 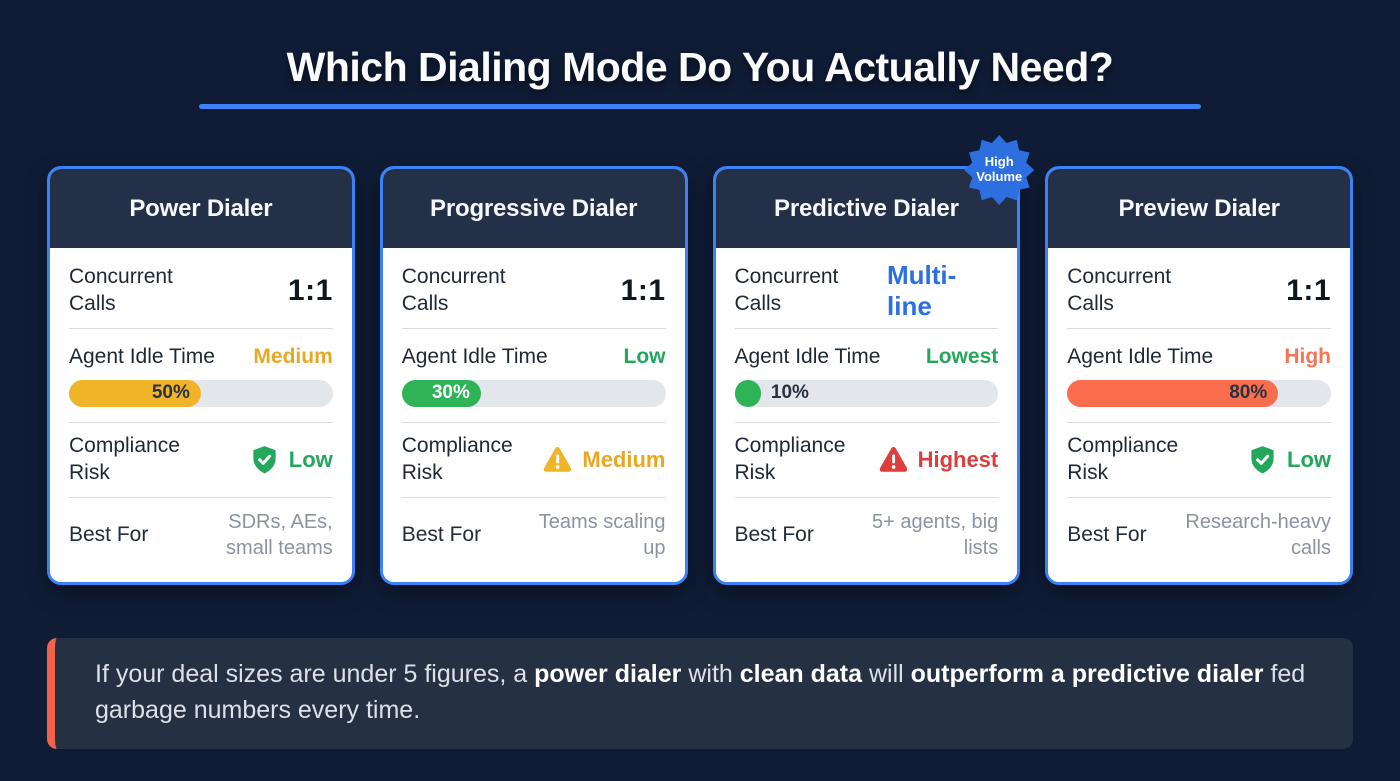 What do you see at coordinates (201, 535) in the screenshot?
I see `best-for-row: Best For SDRs, AEs, small teams` at bounding box center [201, 535].